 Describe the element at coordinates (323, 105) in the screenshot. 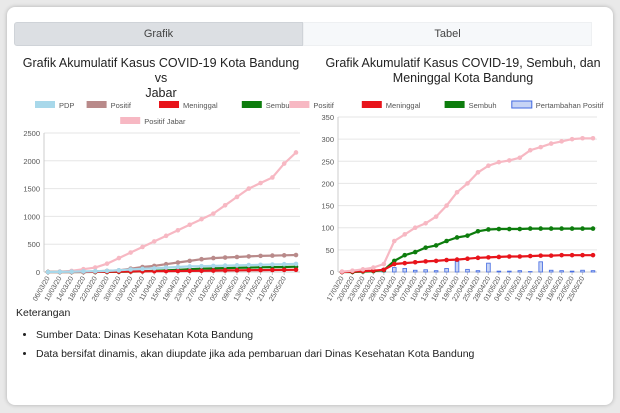

I see `legend-label-1-0: Positif` at that location.